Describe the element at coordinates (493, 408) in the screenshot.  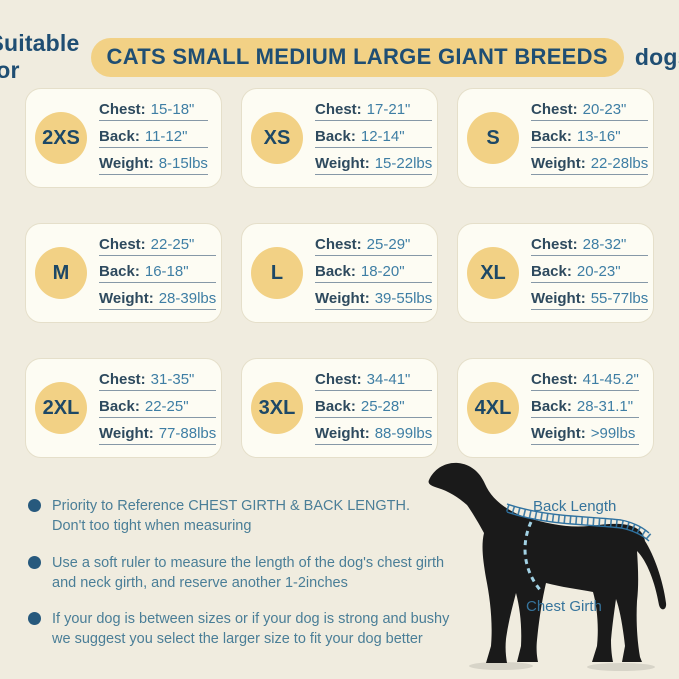
I see `size-badge: 4XL` at that location.